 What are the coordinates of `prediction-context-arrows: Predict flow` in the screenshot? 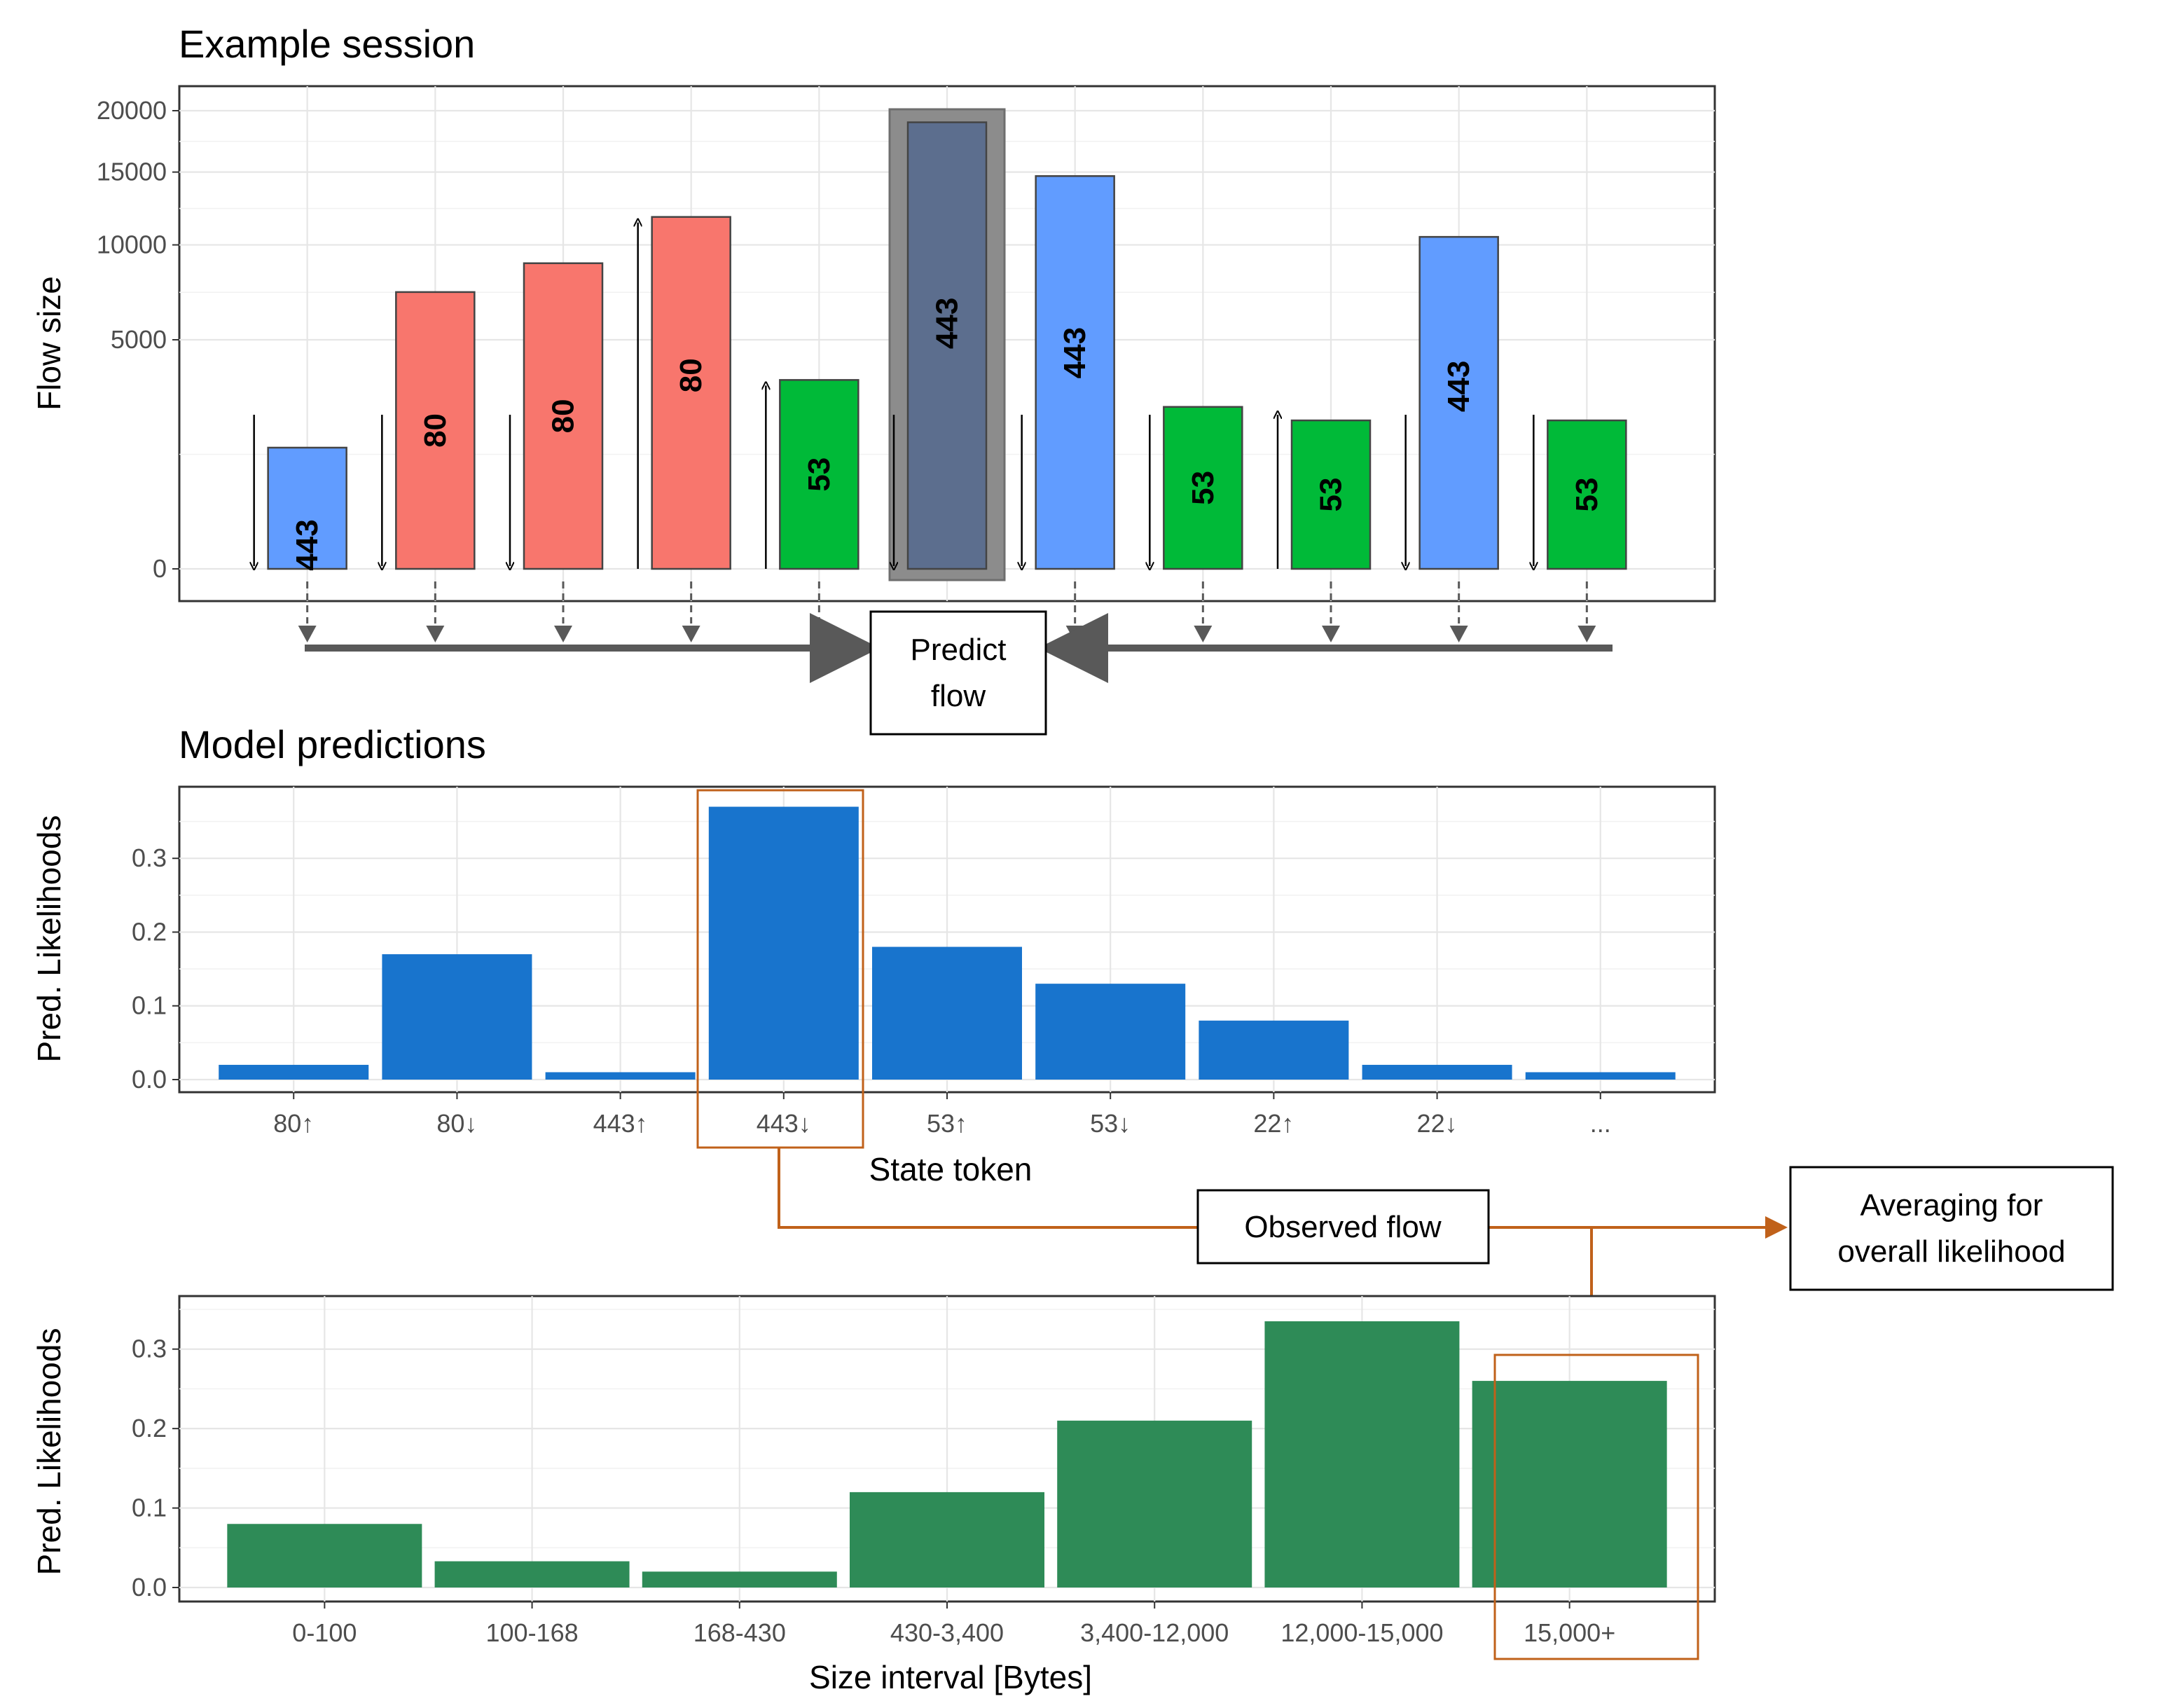 It's located at (955, 658).